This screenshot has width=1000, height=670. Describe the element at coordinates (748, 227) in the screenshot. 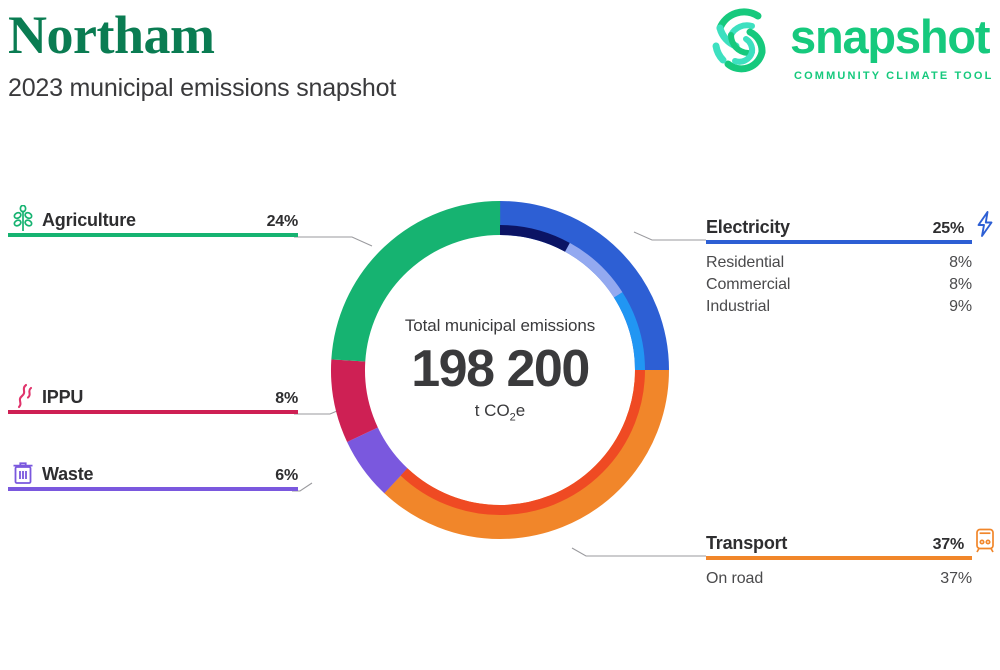

I see `category-label: Electricity` at that location.